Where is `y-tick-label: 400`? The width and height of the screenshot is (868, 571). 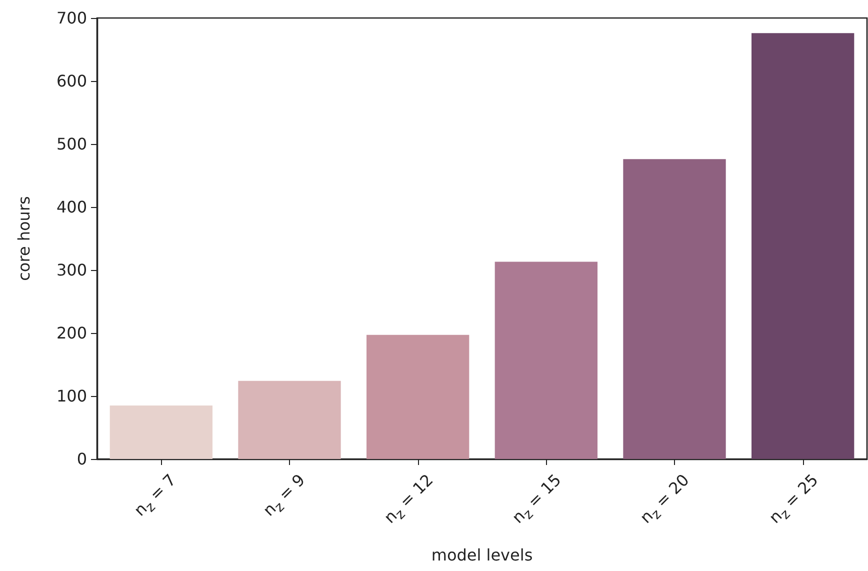 y-tick-label: 400 is located at coordinates (71, 207).